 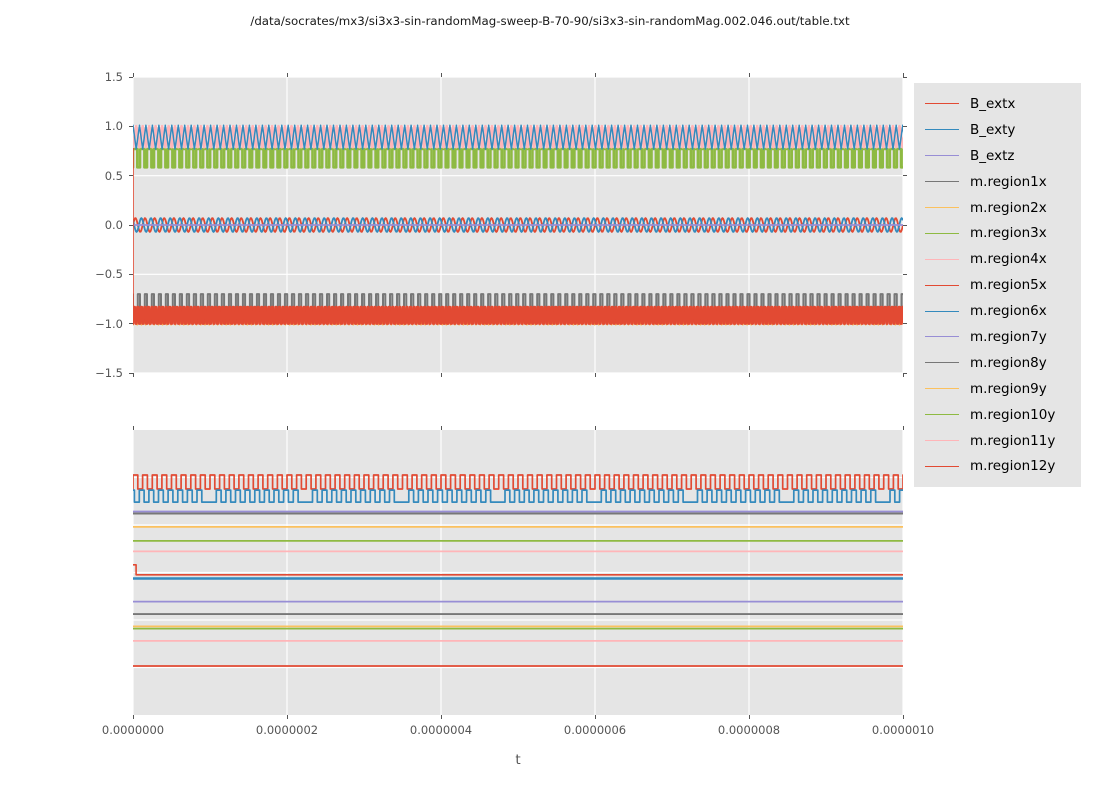 What do you see at coordinates (133, 730) in the screenshot?
I see `x-tick-label: 0.0000000` at bounding box center [133, 730].